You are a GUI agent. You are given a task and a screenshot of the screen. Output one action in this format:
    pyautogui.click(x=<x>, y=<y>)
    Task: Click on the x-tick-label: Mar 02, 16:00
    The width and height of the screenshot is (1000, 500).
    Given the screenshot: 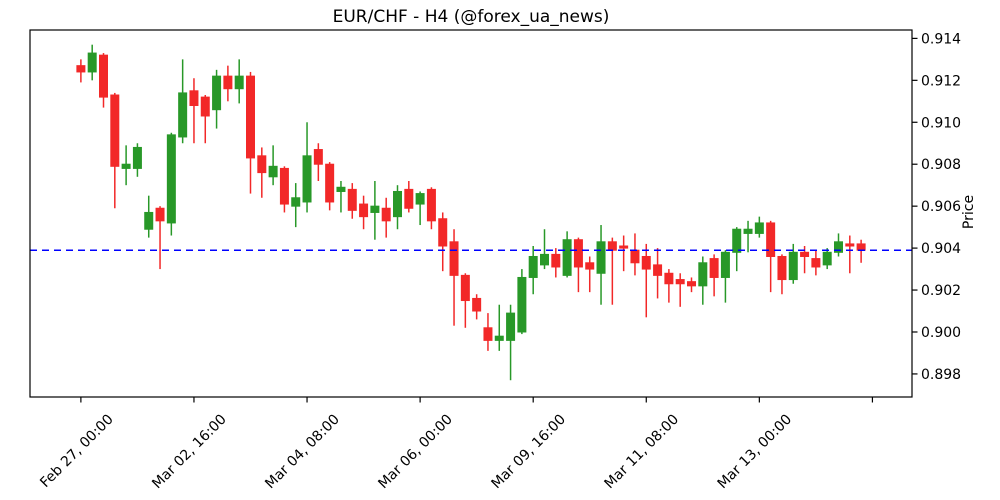 What is the action you would take?
    pyautogui.click(x=189, y=452)
    